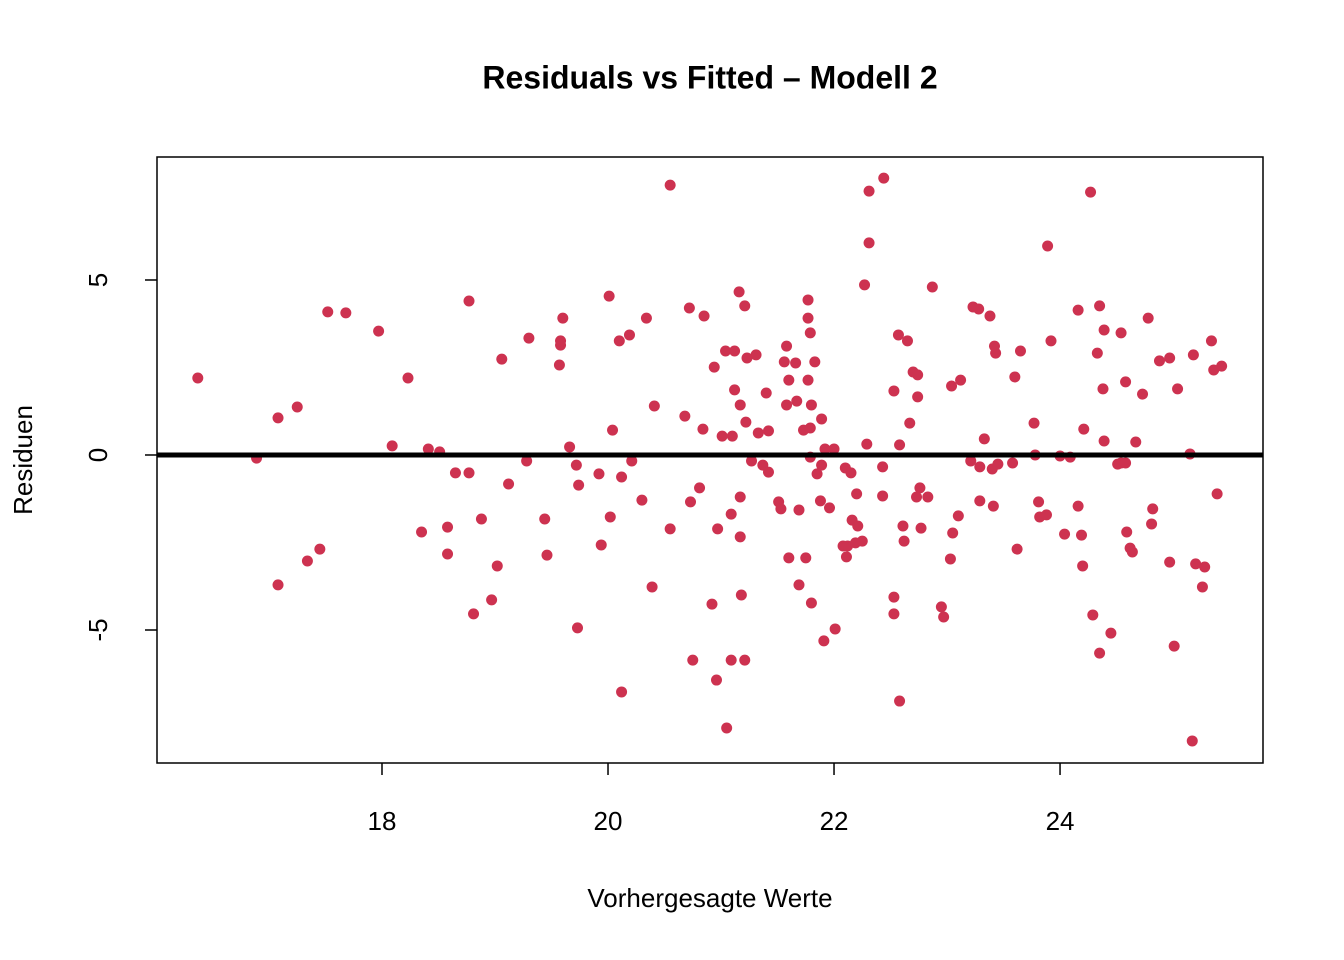 The width and height of the screenshot is (1344, 960). What do you see at coordinates (23, 460) in the screenshot?
I see `y-axis-label: Residuen` at bounding box center [23, 460].